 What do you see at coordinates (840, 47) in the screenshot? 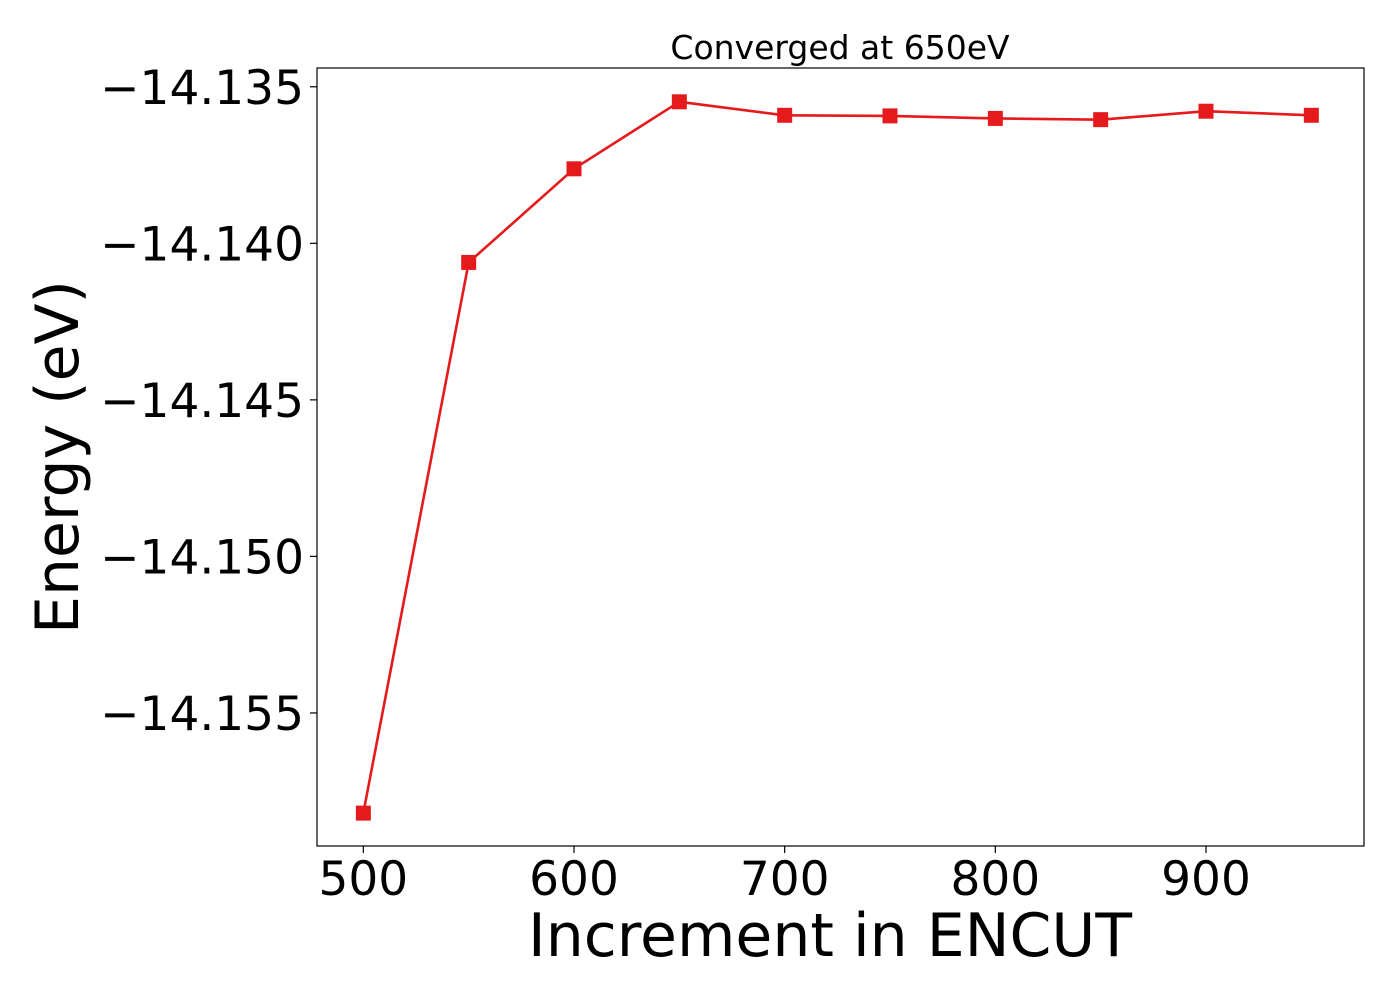
I see `chart-title: Converged at 650eV` at bounding box center [840, 47].